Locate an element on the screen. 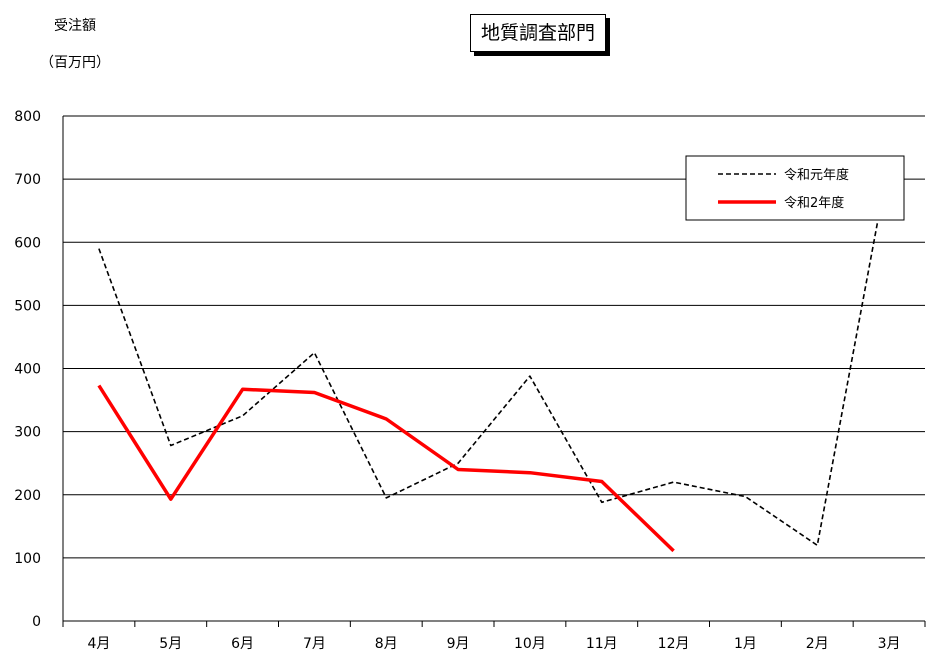 The height and width of the screenshot is (654, 928). x-tick-label: 6月 is located at coordinates (242, 644).